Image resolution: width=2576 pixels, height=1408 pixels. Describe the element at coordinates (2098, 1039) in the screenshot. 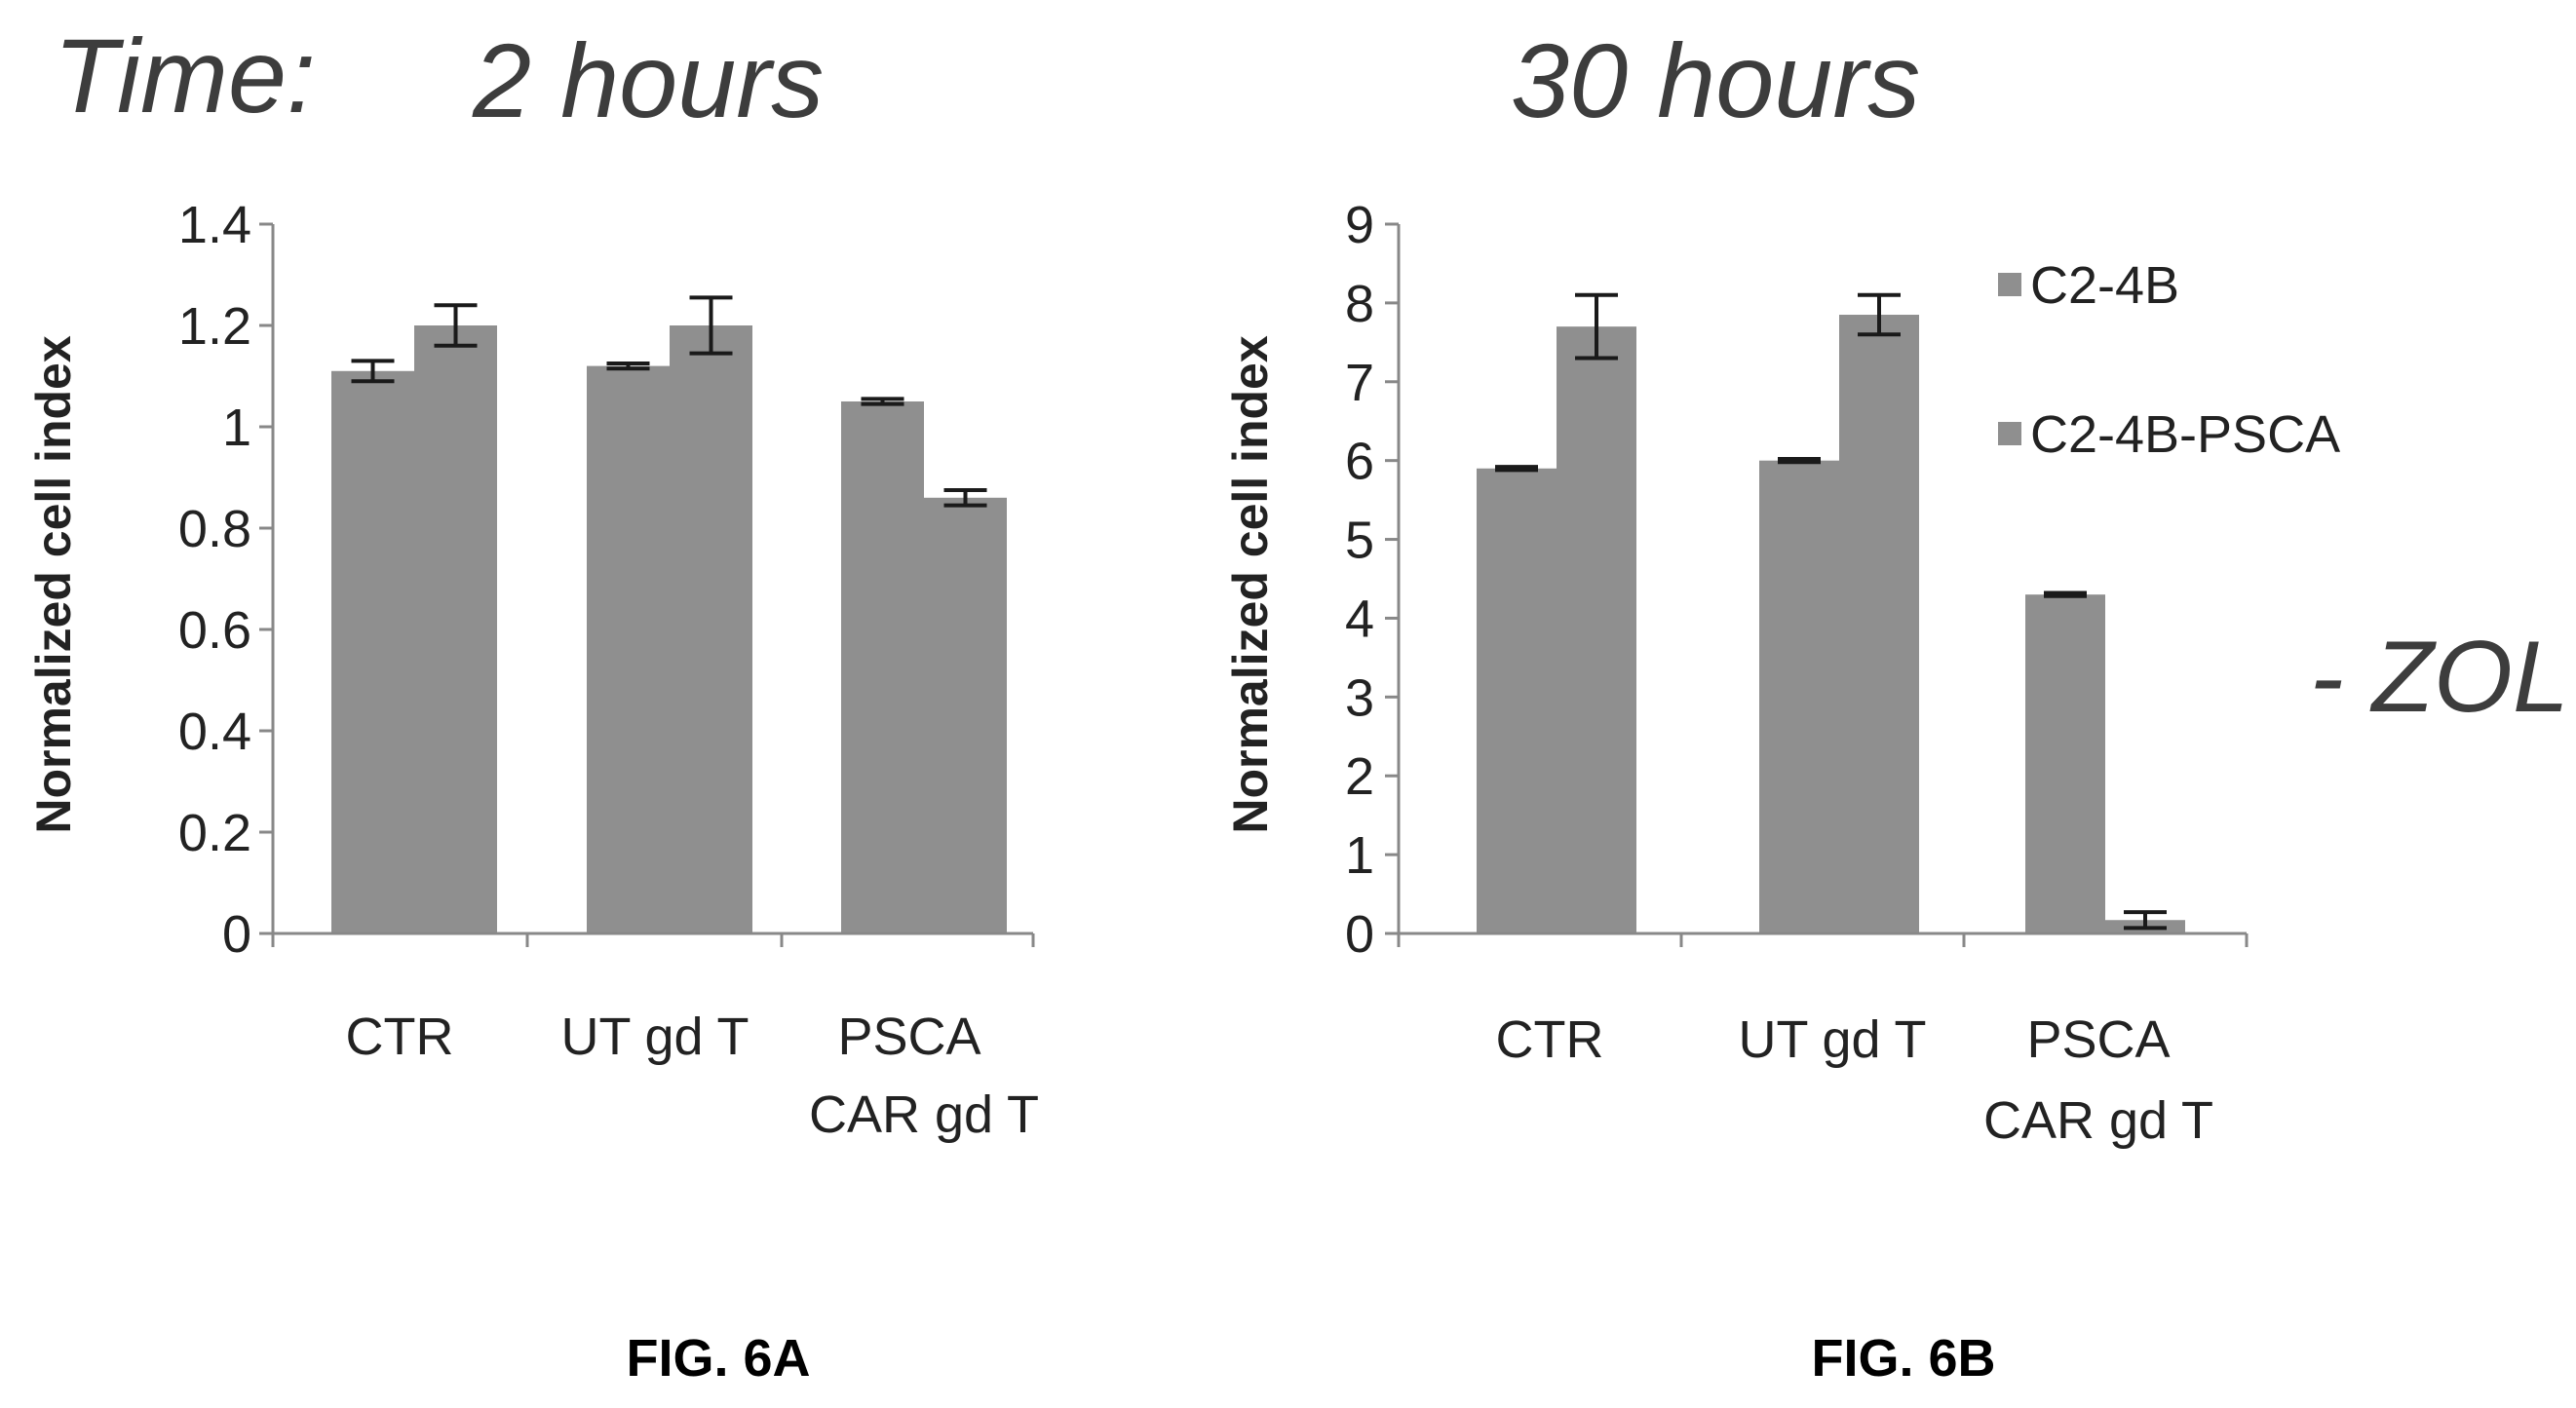

I see `panel-b-category-label: PSCA` at that location.